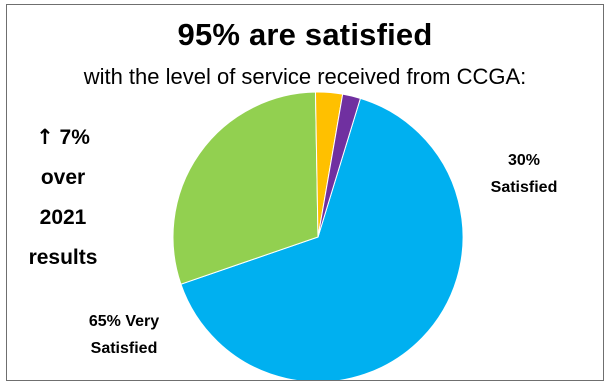 This screenshot has height=383, width=612. Describe the element at coordinates (74, 137) in the screenshot. I see `change-percent: 7%` at that location.